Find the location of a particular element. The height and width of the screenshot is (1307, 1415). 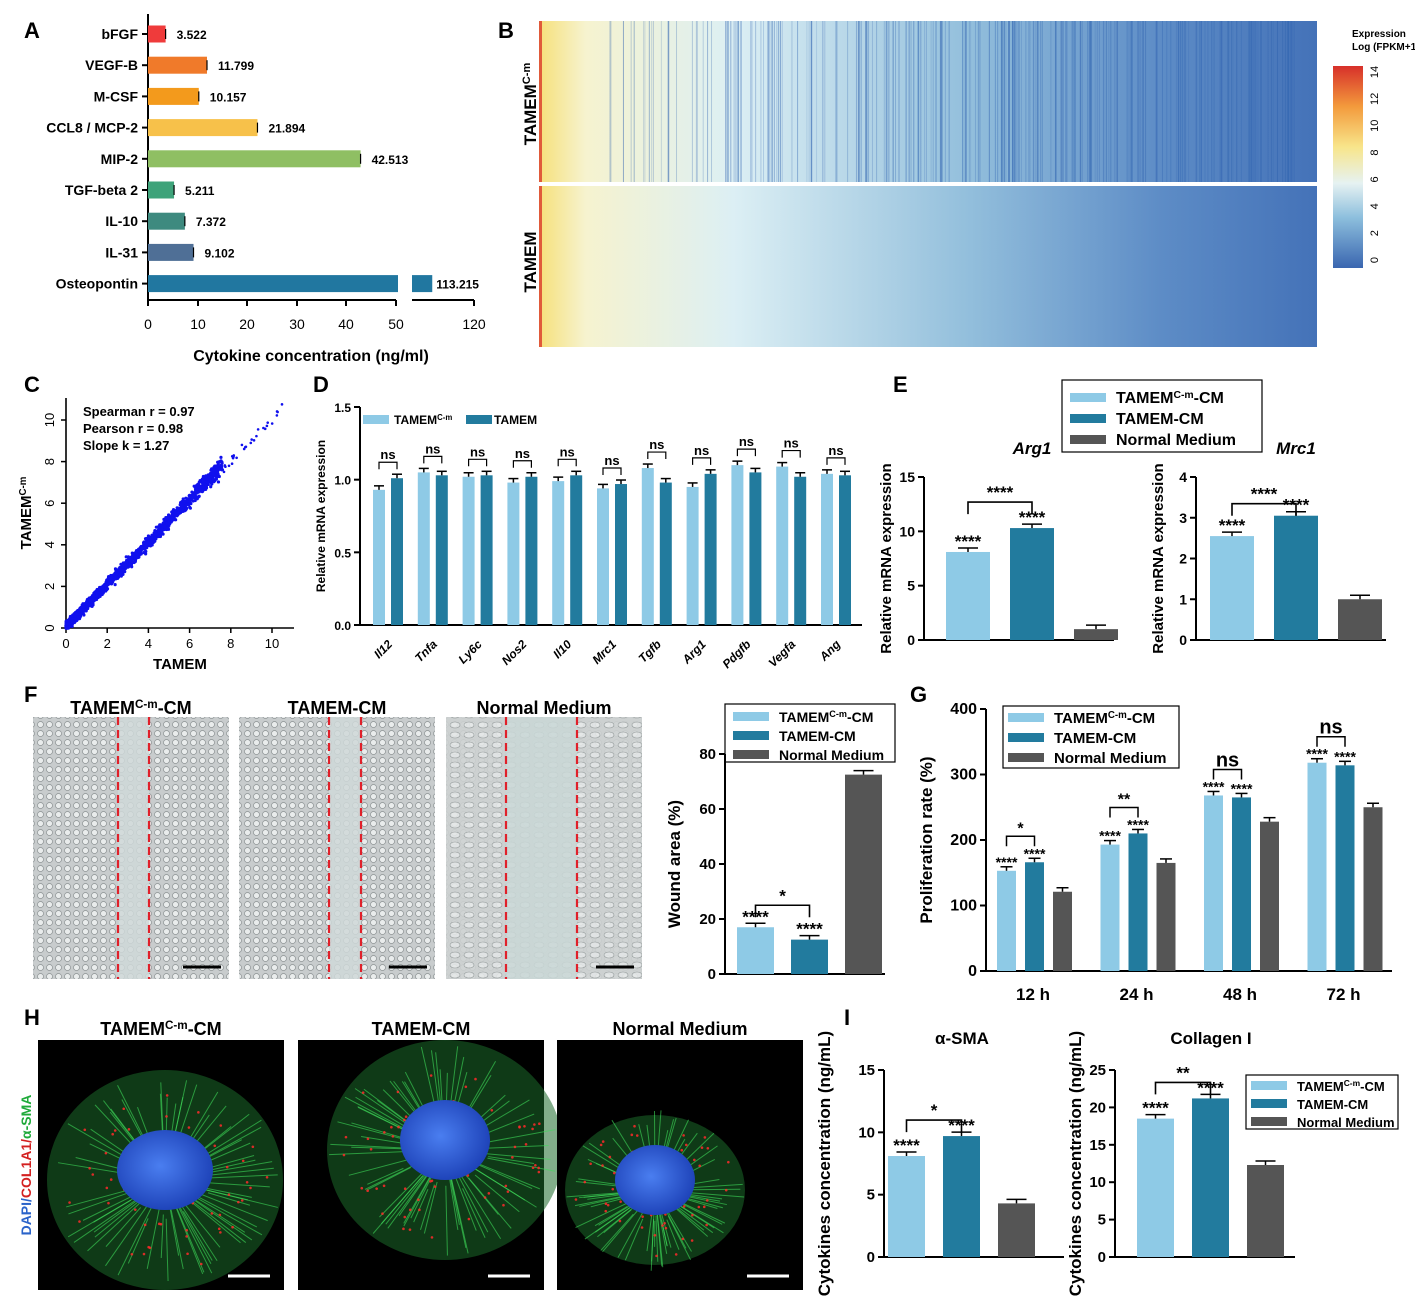

category-label: Osteopontin is located at coordinates (97, 284).